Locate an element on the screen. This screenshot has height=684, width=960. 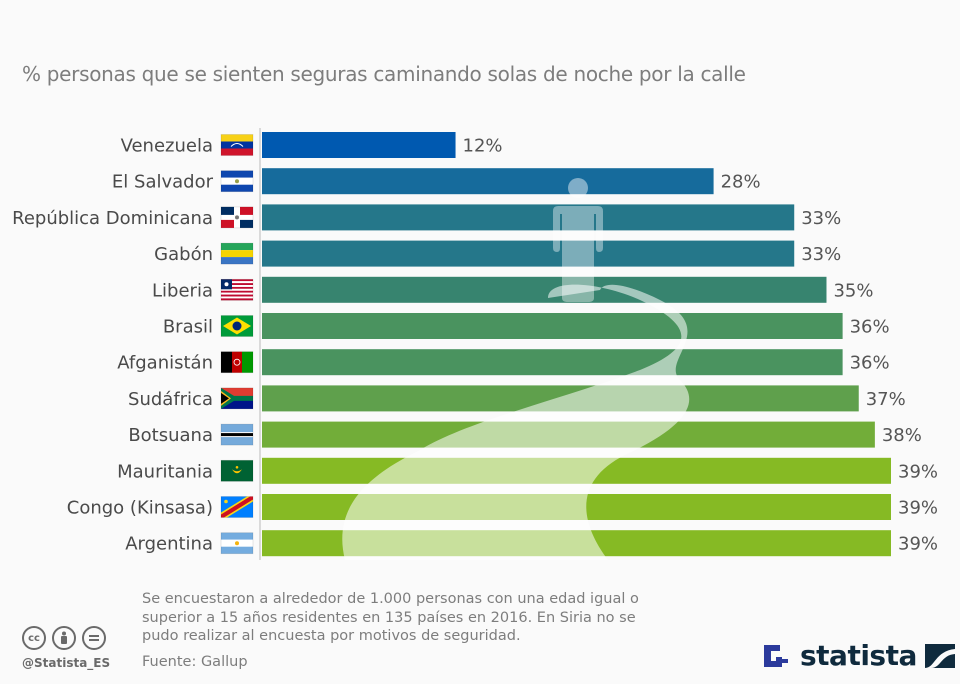
category-label: Argentina is located at coordinates (169, 544).